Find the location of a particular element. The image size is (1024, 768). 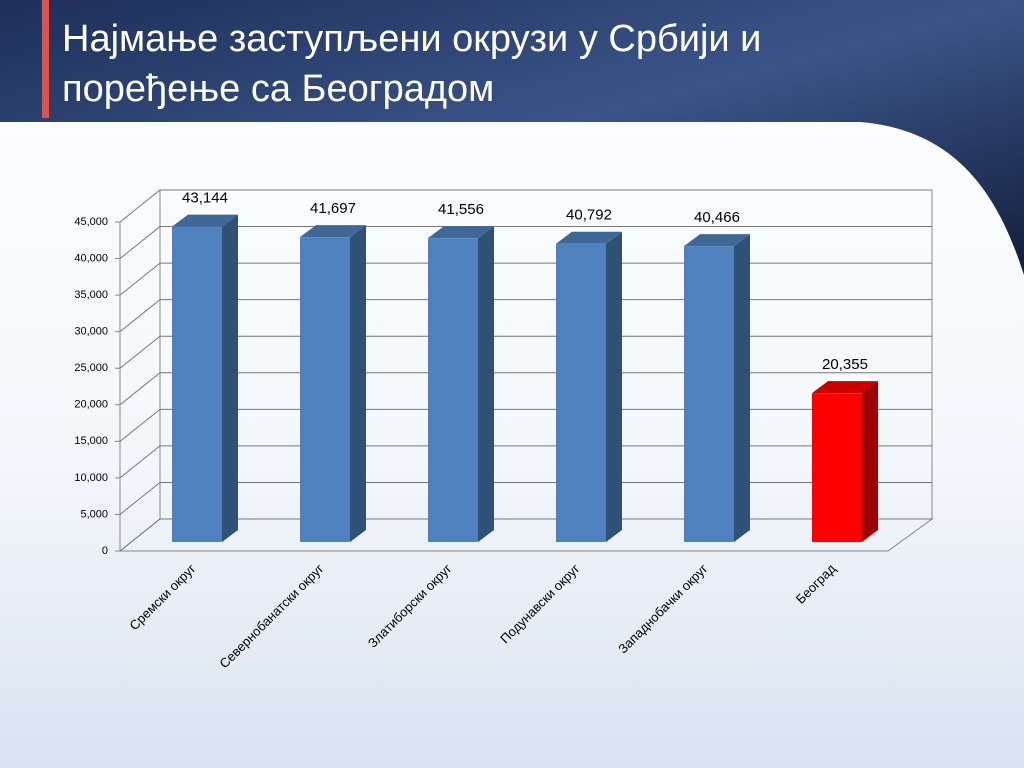

value-label: 40,466 is located at coordinates (717, 217).